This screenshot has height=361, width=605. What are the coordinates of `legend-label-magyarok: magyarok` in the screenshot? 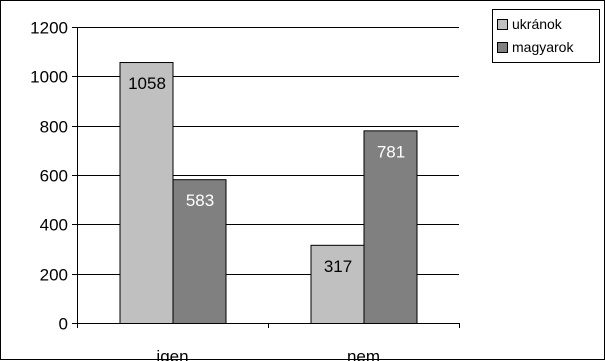 It's located at (543, 47).